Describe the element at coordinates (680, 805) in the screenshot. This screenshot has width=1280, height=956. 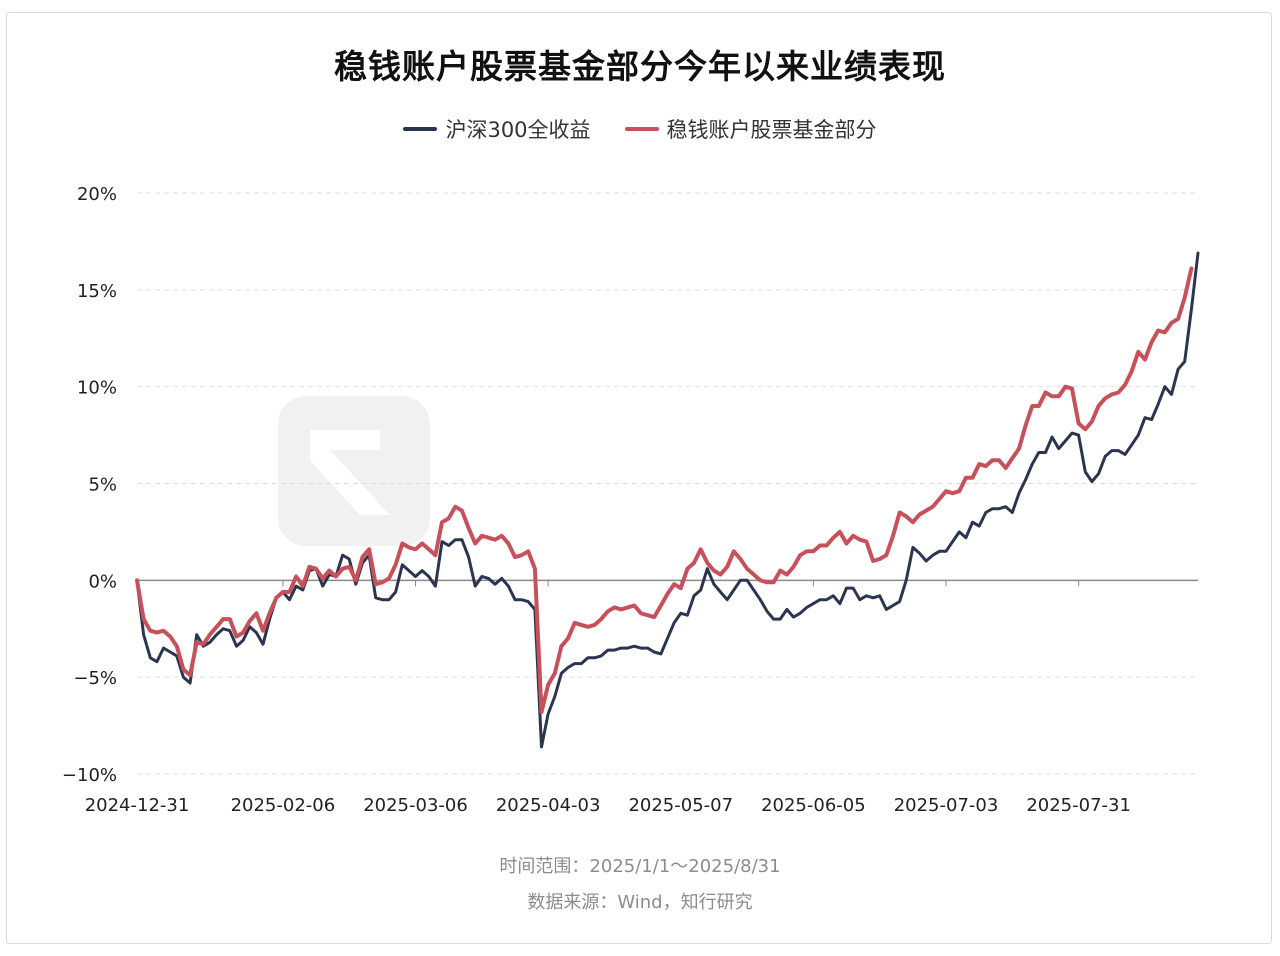
I see `x-tick-label: 2025-05-07` at that location.